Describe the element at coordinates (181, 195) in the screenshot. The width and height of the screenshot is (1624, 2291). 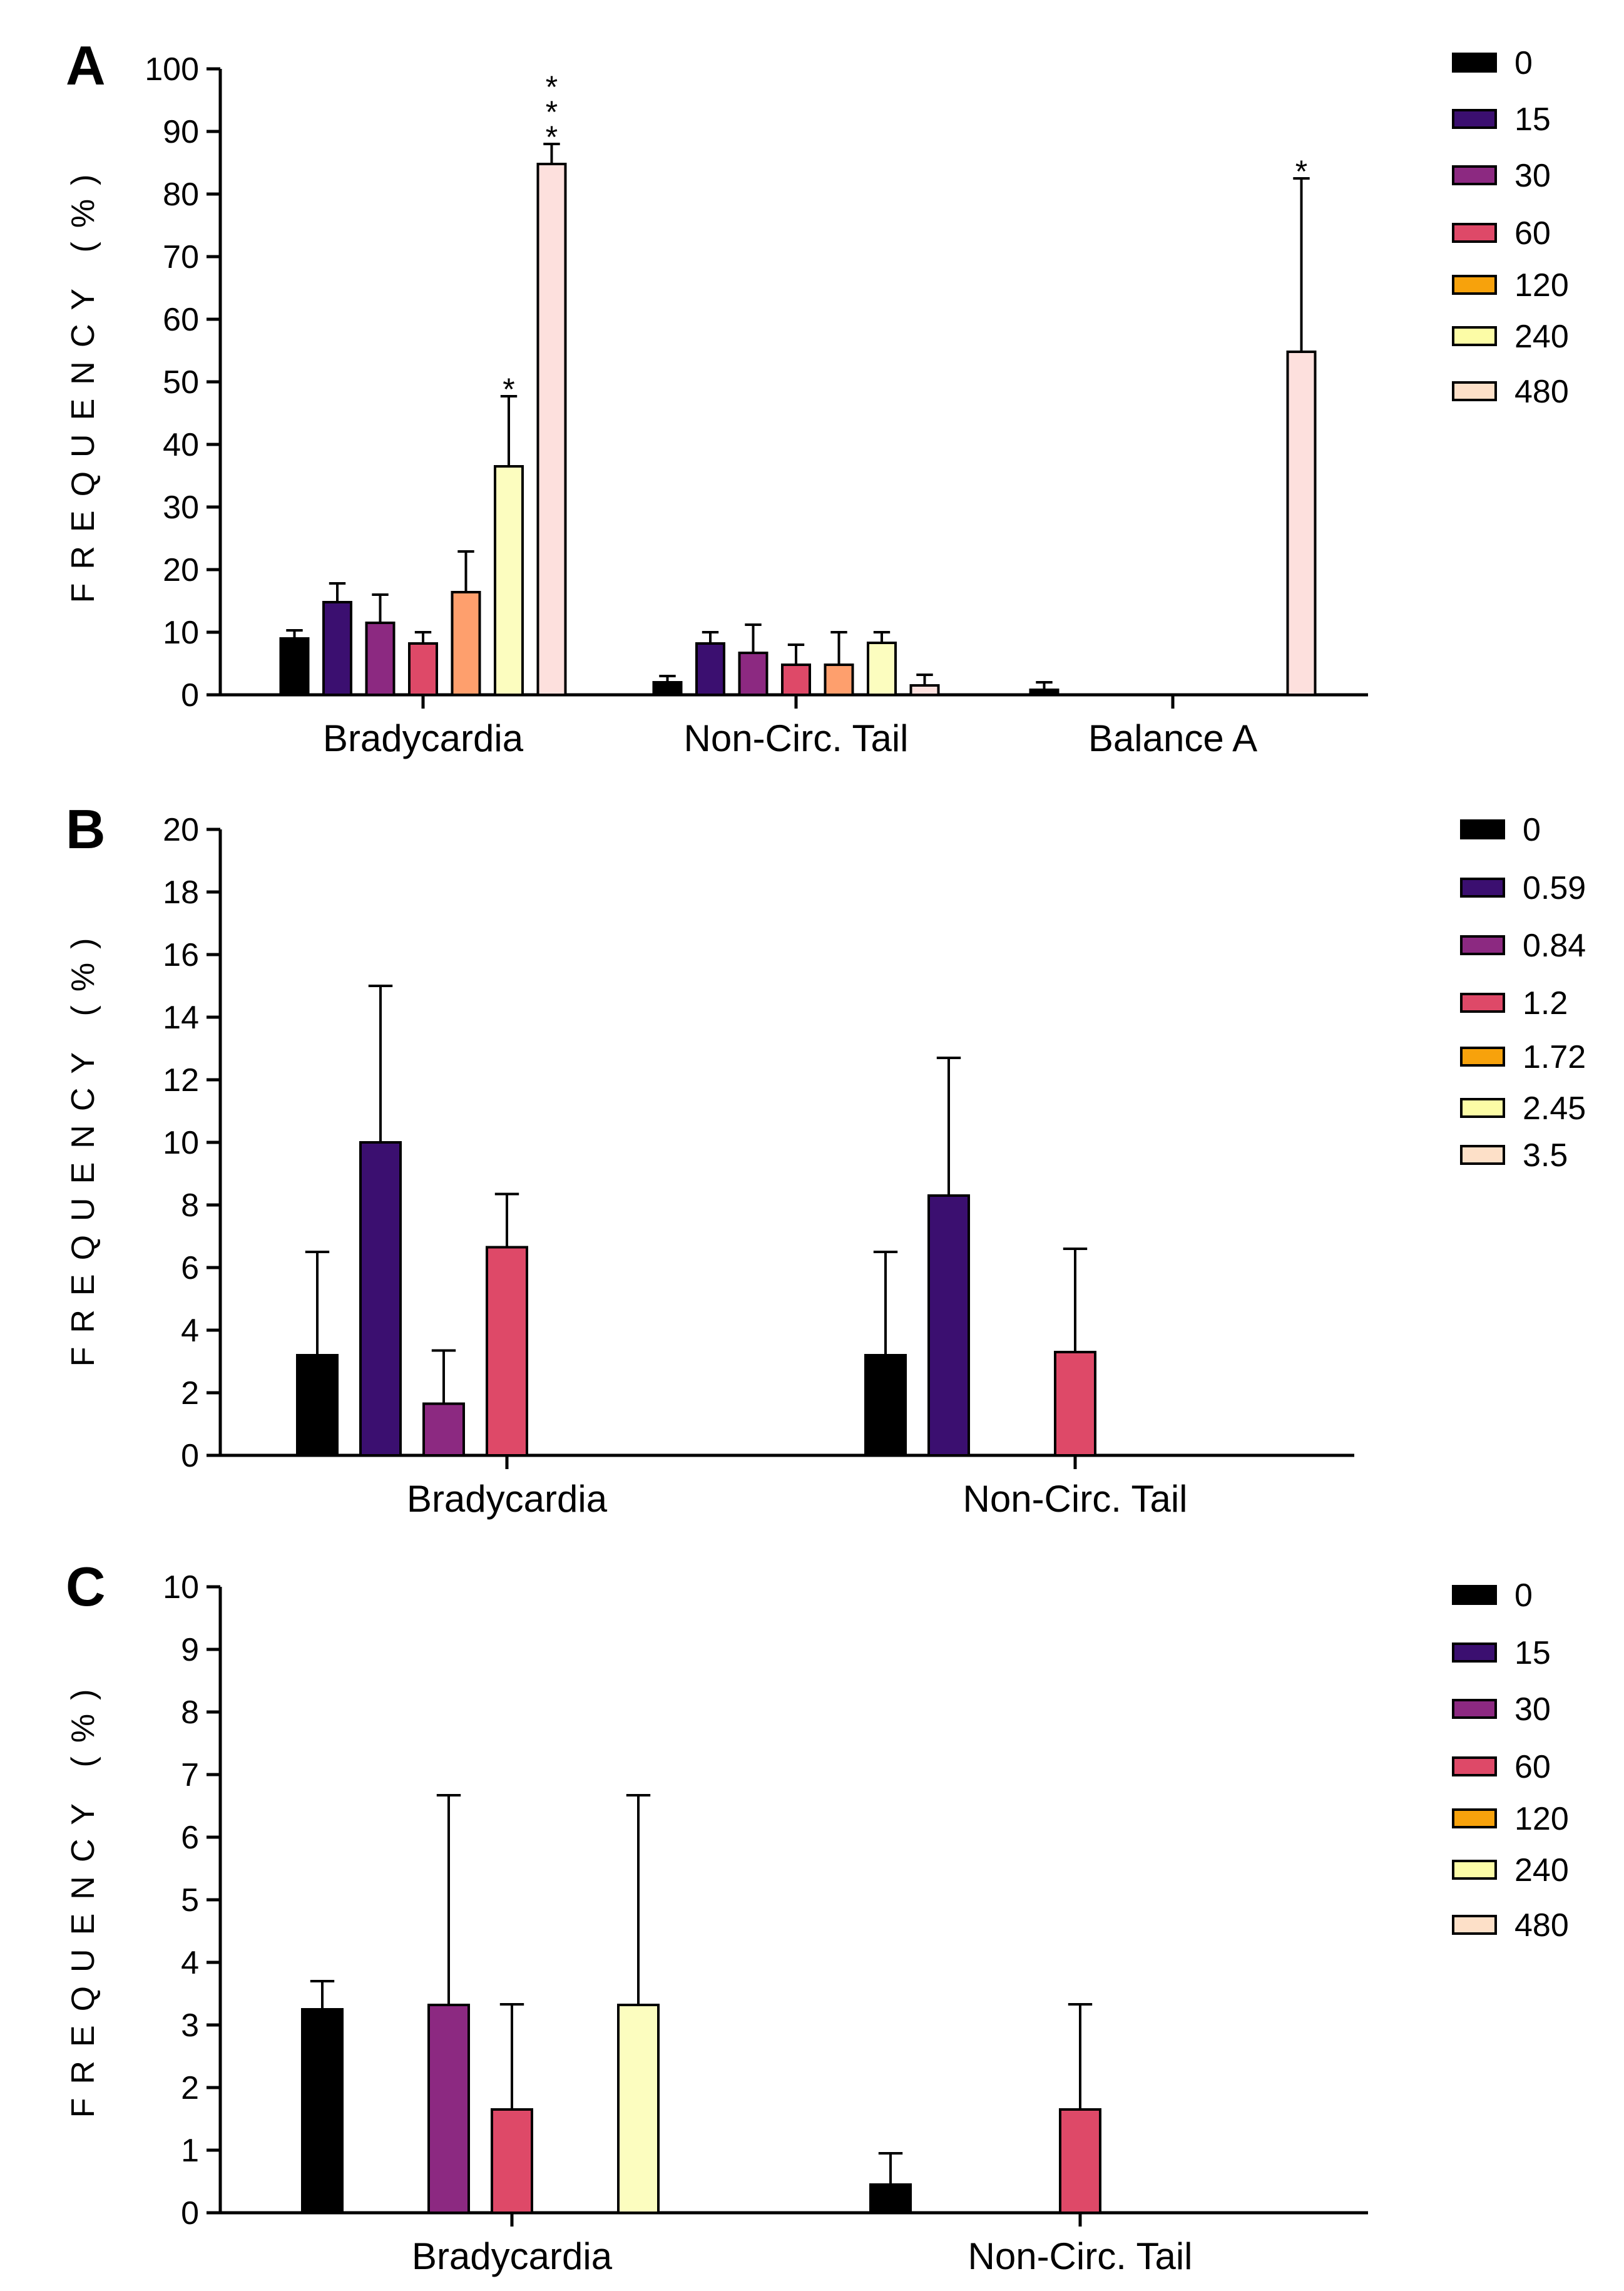
I see `y-tick-label: 80` at that location.